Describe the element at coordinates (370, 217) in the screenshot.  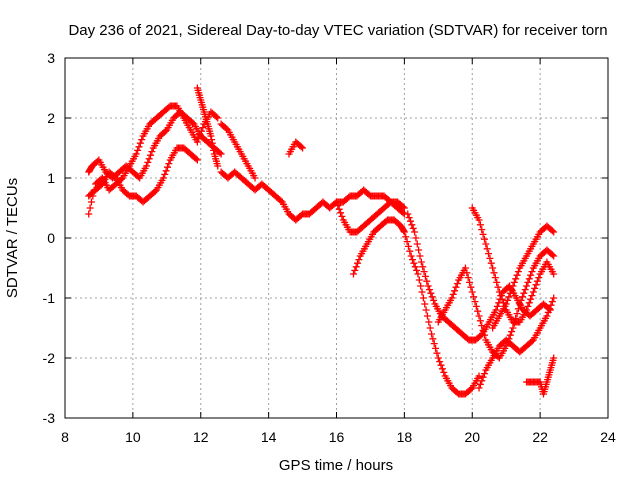
I see `series-track-h` at that location.